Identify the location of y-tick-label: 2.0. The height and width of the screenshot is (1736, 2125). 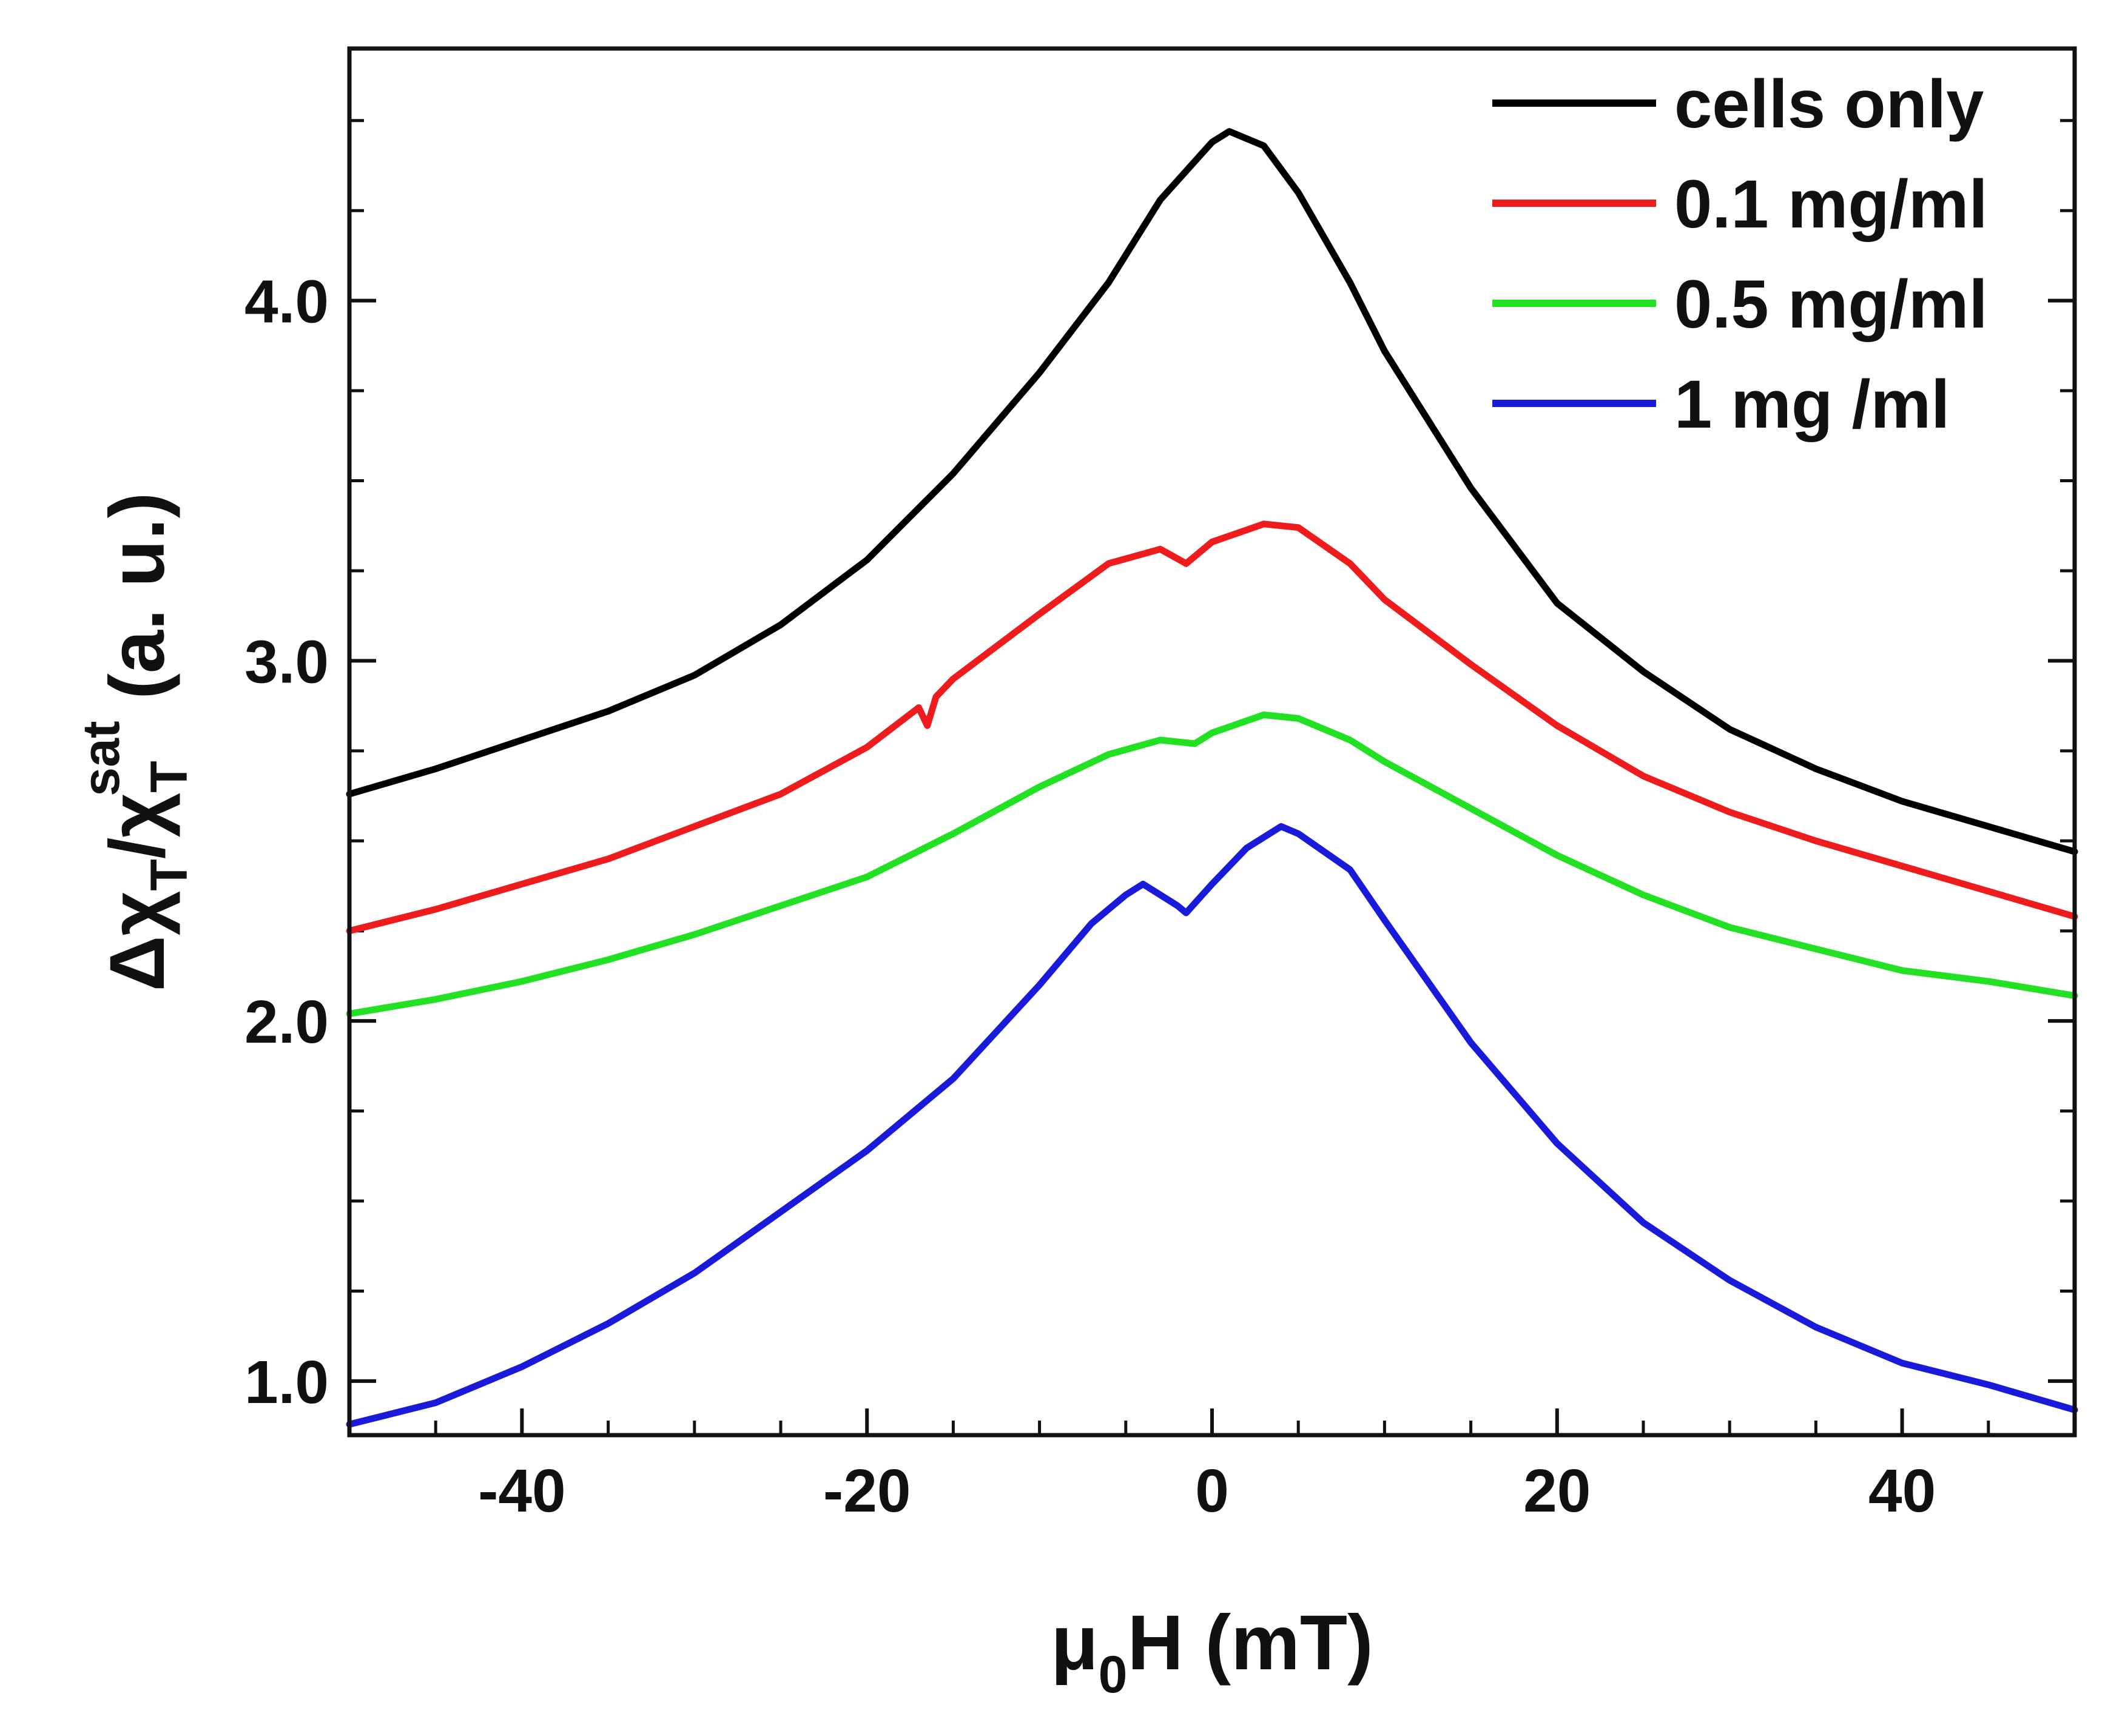
(286, 1022).